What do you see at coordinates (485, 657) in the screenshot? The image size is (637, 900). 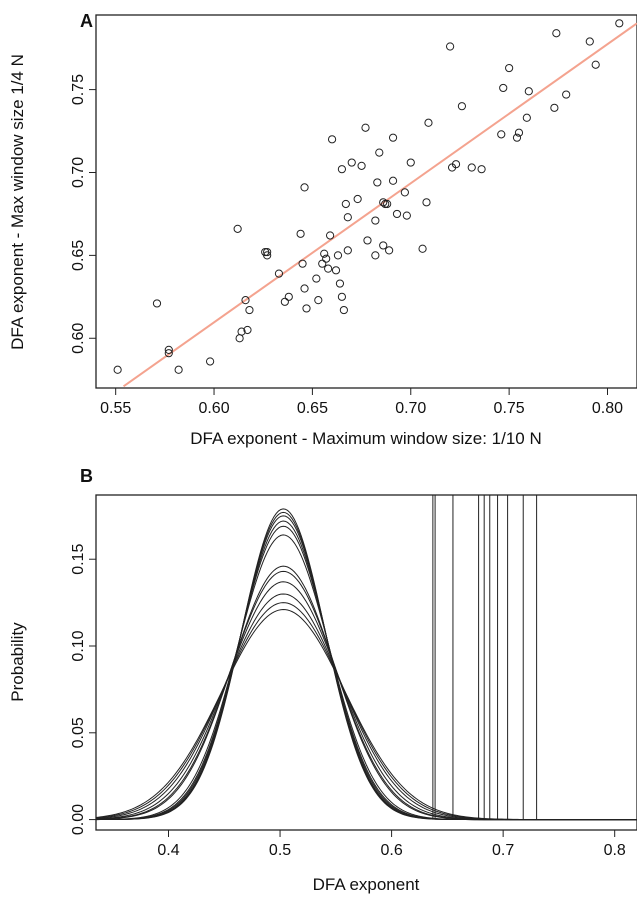 I see `panel-b-vertical-lines` at bounding box center [485, 657].